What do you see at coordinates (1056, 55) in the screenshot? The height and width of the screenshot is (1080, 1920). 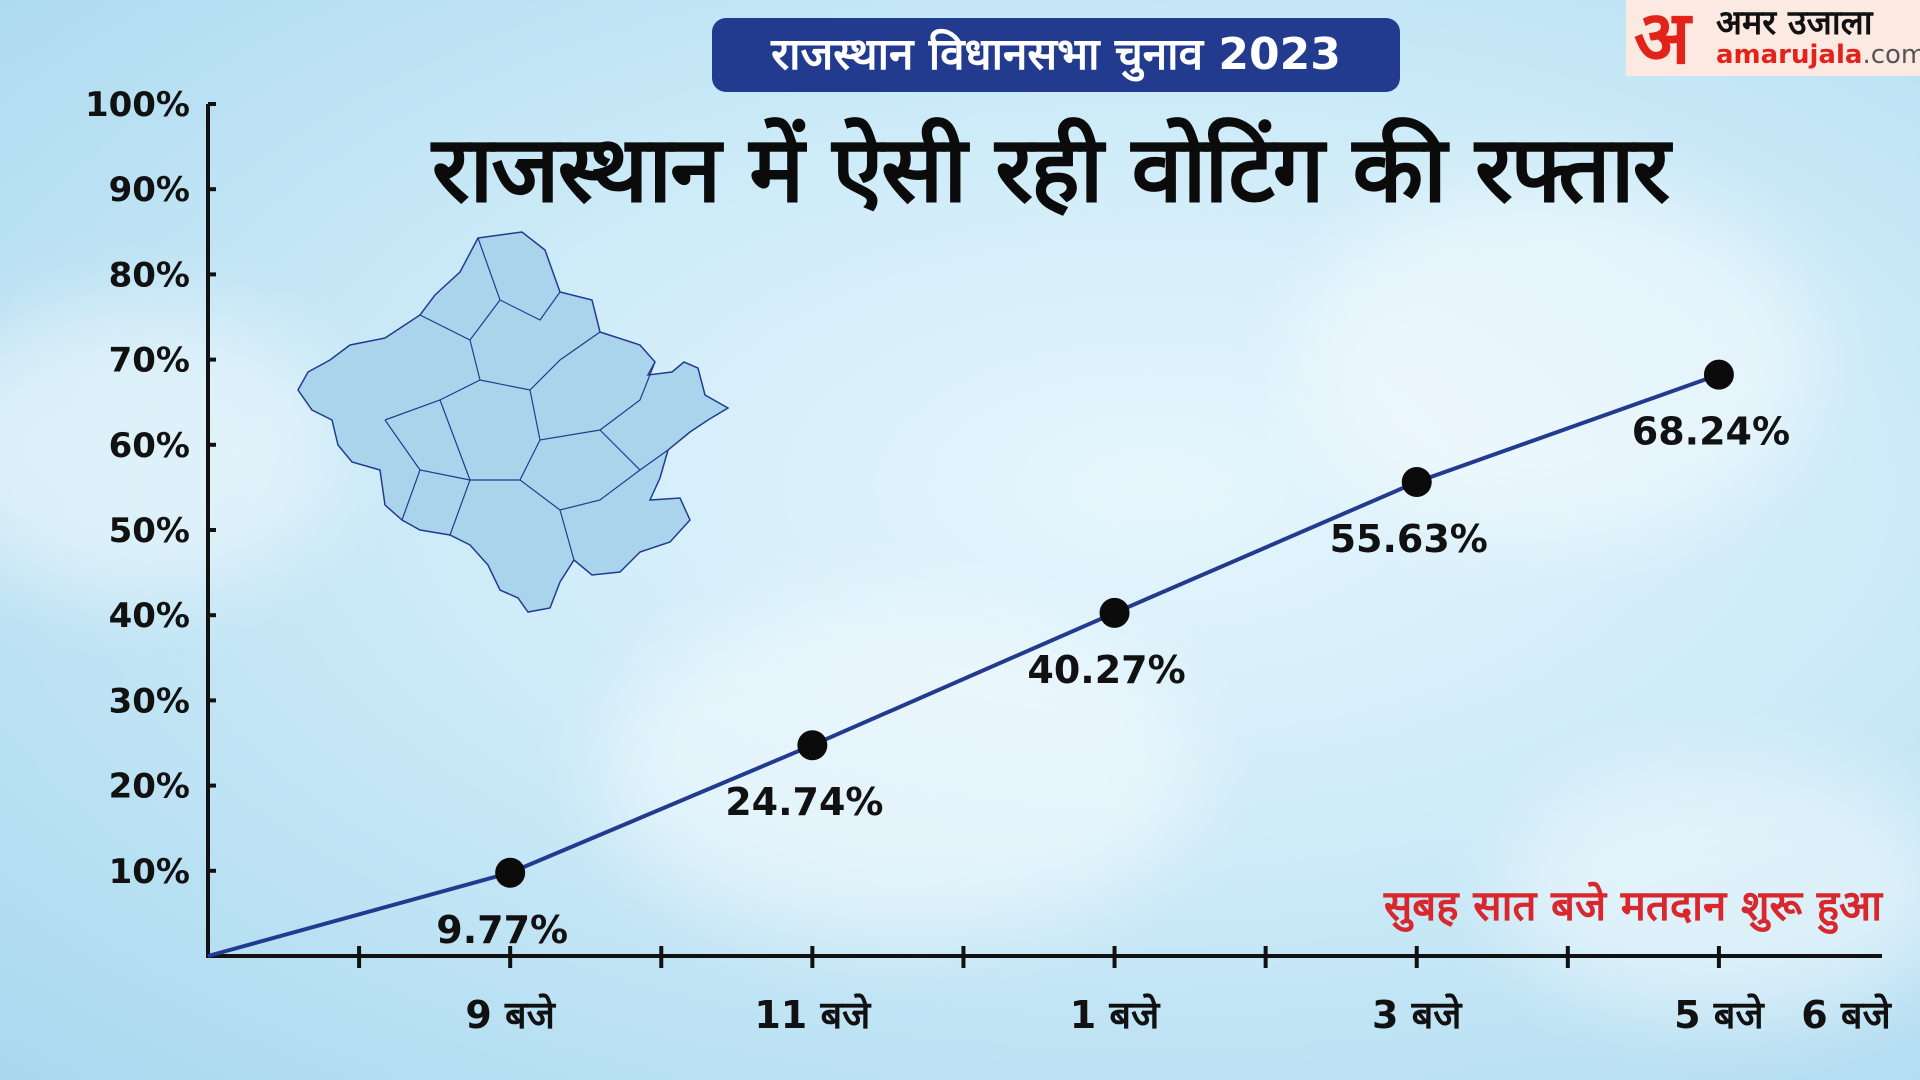 I see `election-badge: राजस्थान विधानसभा चुनाव 2023` at bounding box center [1056, 55].